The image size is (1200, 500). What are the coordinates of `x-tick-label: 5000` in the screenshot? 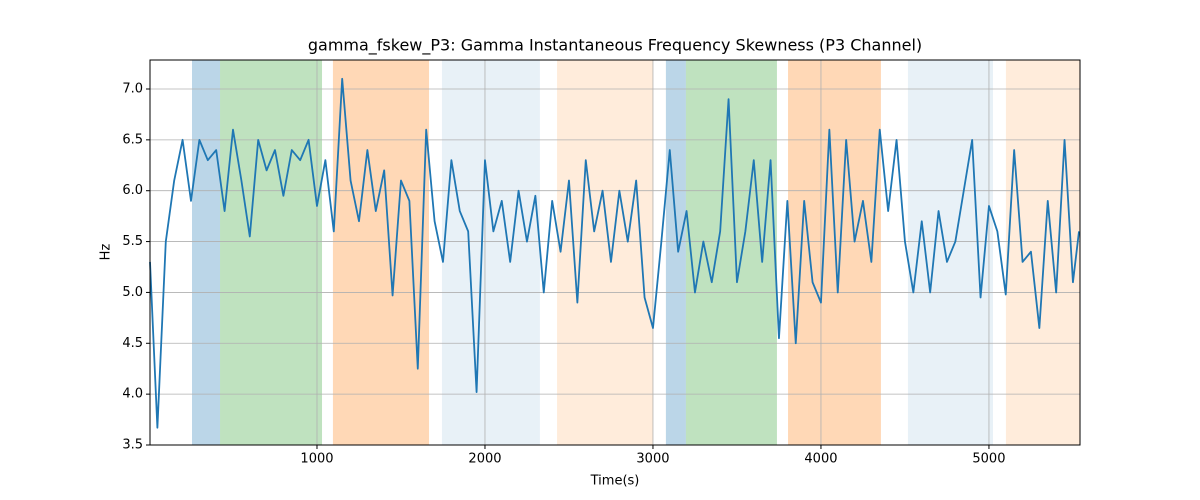 It's located at (988, 459).